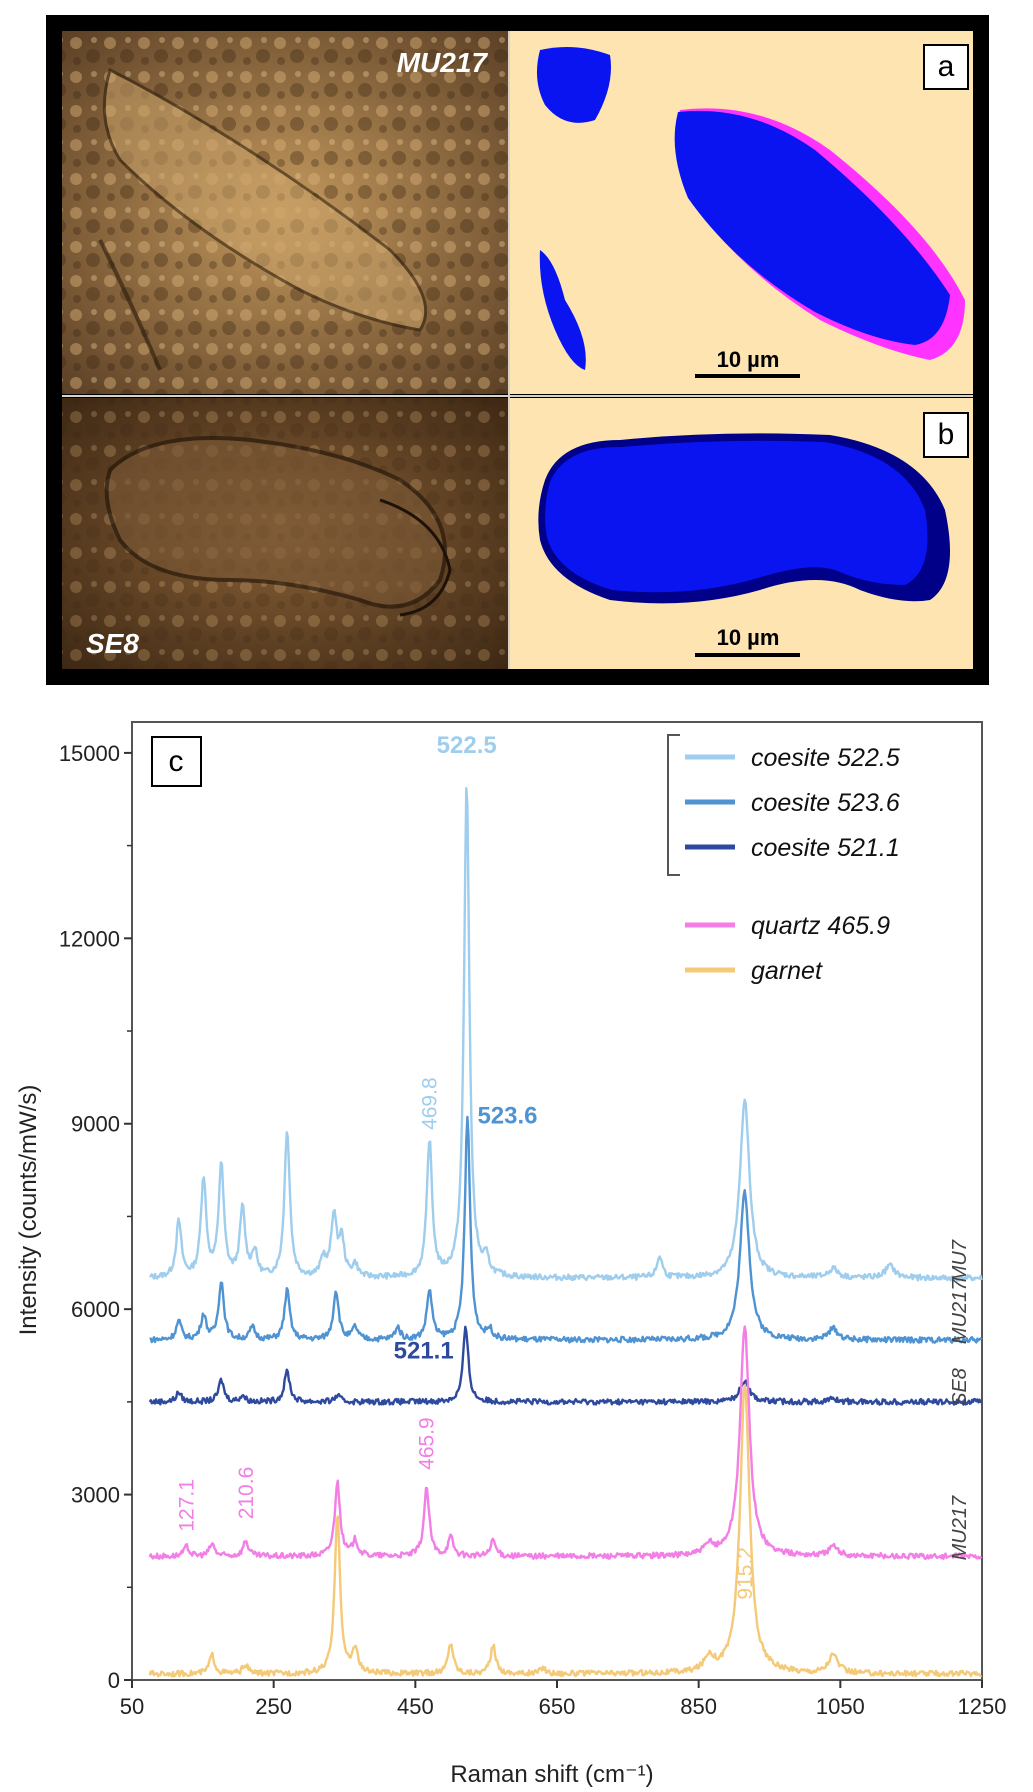 Image resolution: width=1033 pixels, height=1792 pixels. I want to click on raman-map-a: a 10 µm, so click(741, 212).